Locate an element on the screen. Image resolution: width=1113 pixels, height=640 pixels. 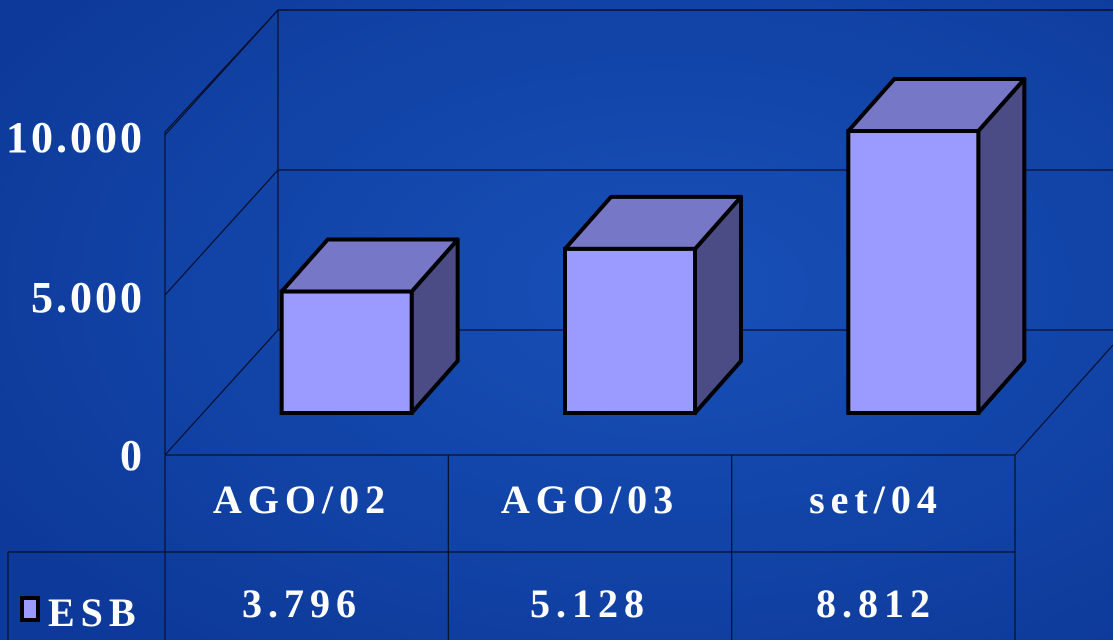
category-label-1: AGO/03 is located at coordinates (590, 499).